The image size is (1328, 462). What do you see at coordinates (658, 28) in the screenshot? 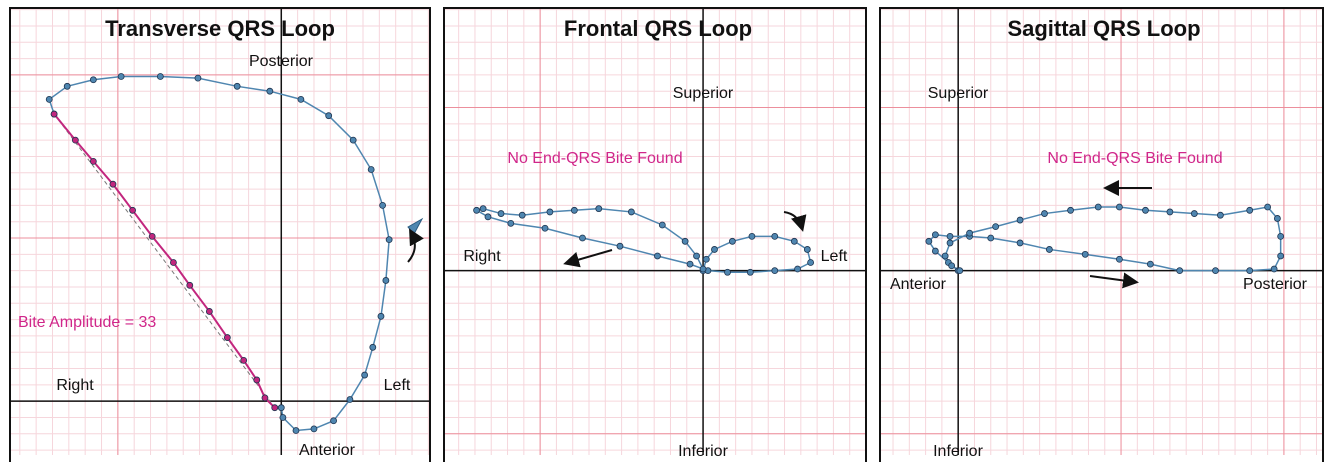
I see `chart-title: Frontal QRS Loop` at bounding box center [658, 28].